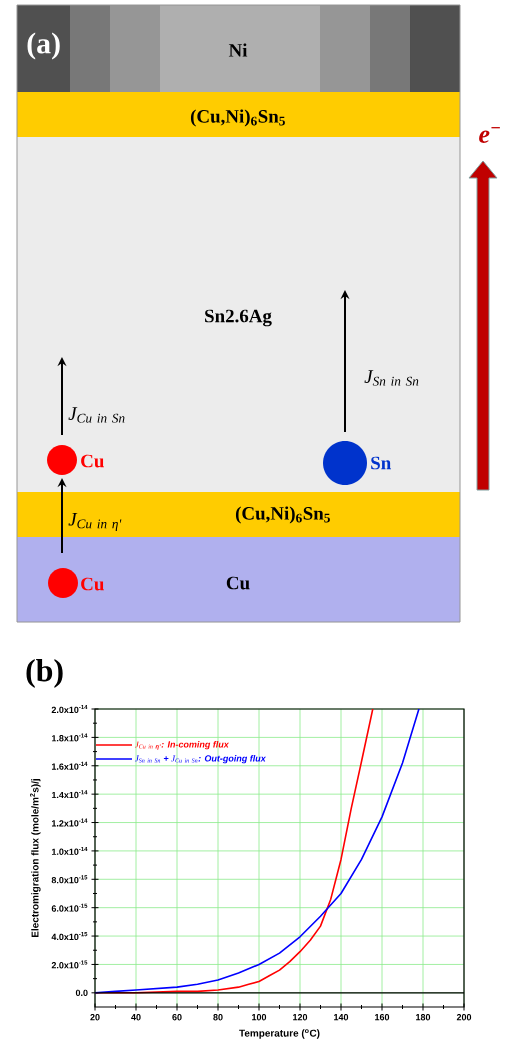 This screenshot has width=505, height=1063. I want to click on y-tick-label: 2.0x10$^{-15}$, so click(69, 964).